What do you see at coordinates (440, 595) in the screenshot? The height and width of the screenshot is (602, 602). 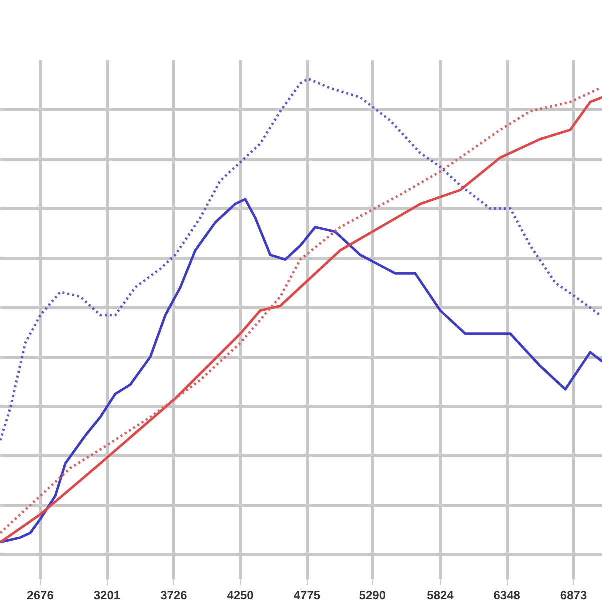 I see `x-tick-label: 5824` at bounding box center [440, 595].